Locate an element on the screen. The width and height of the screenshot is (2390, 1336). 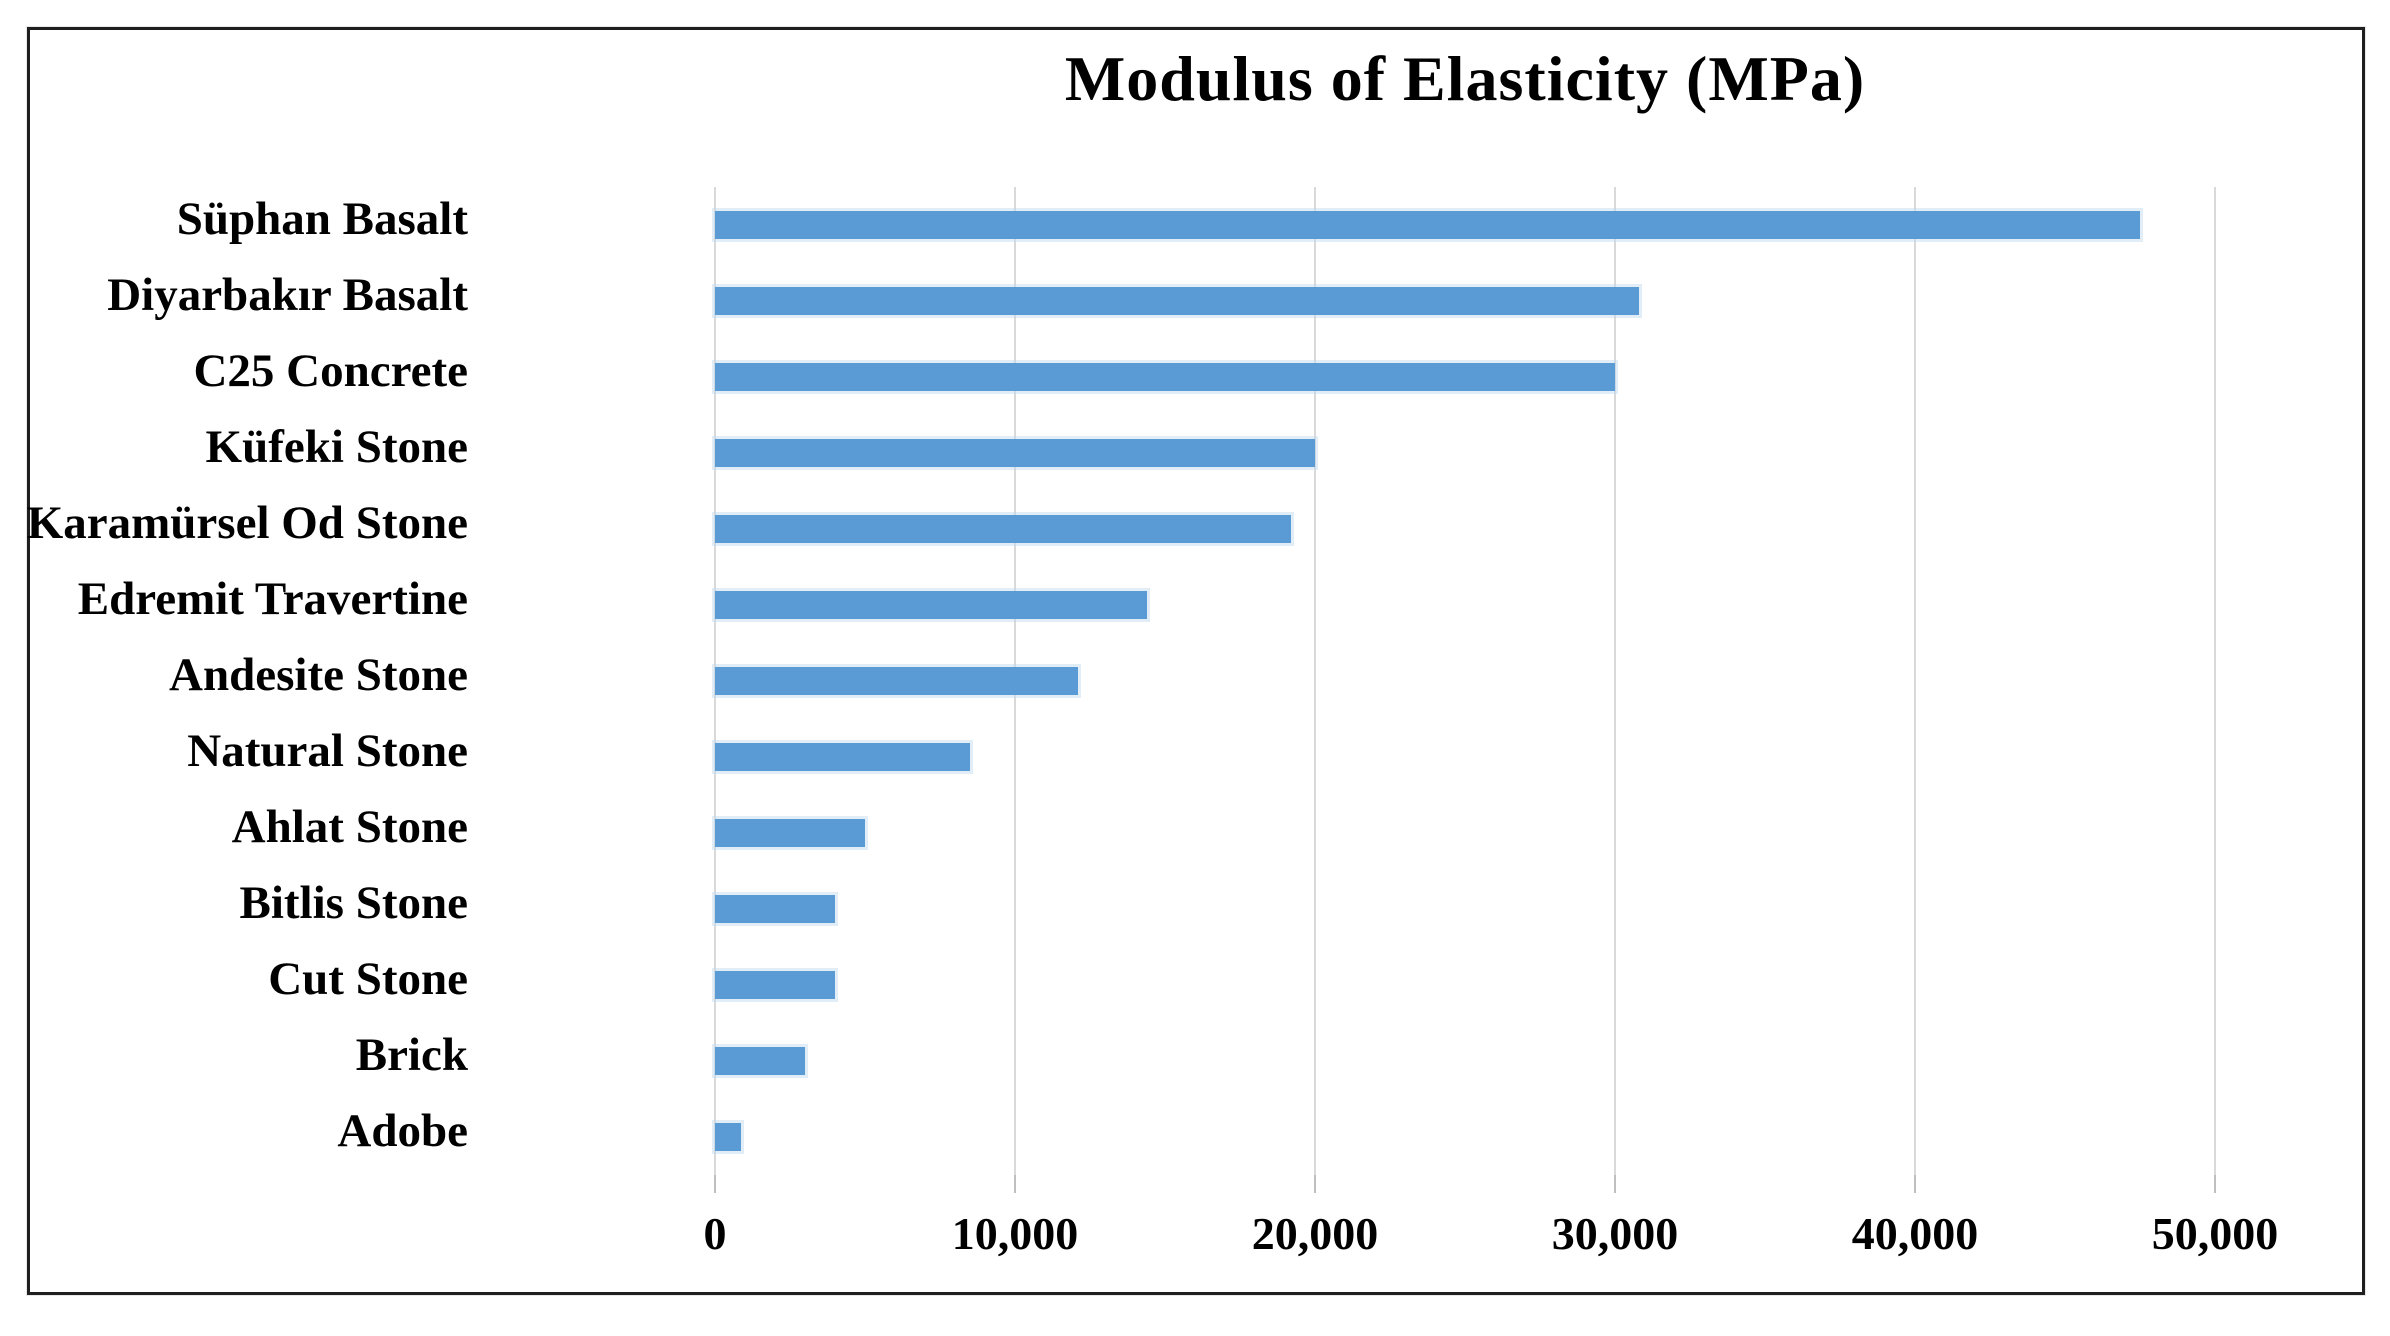
category-label: Natural Stone is located at coordinates (327, 751).